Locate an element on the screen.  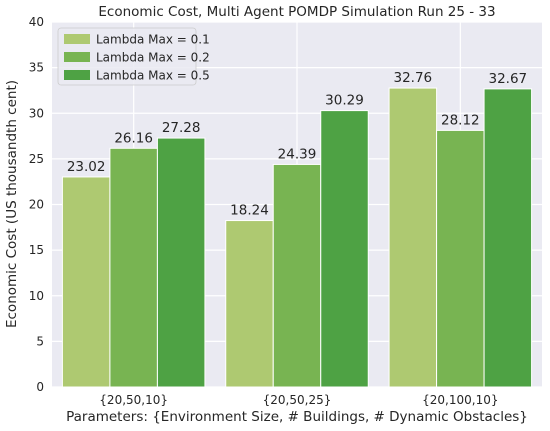
bar-value-label: 32.67 is located at coordinates (508, 79).